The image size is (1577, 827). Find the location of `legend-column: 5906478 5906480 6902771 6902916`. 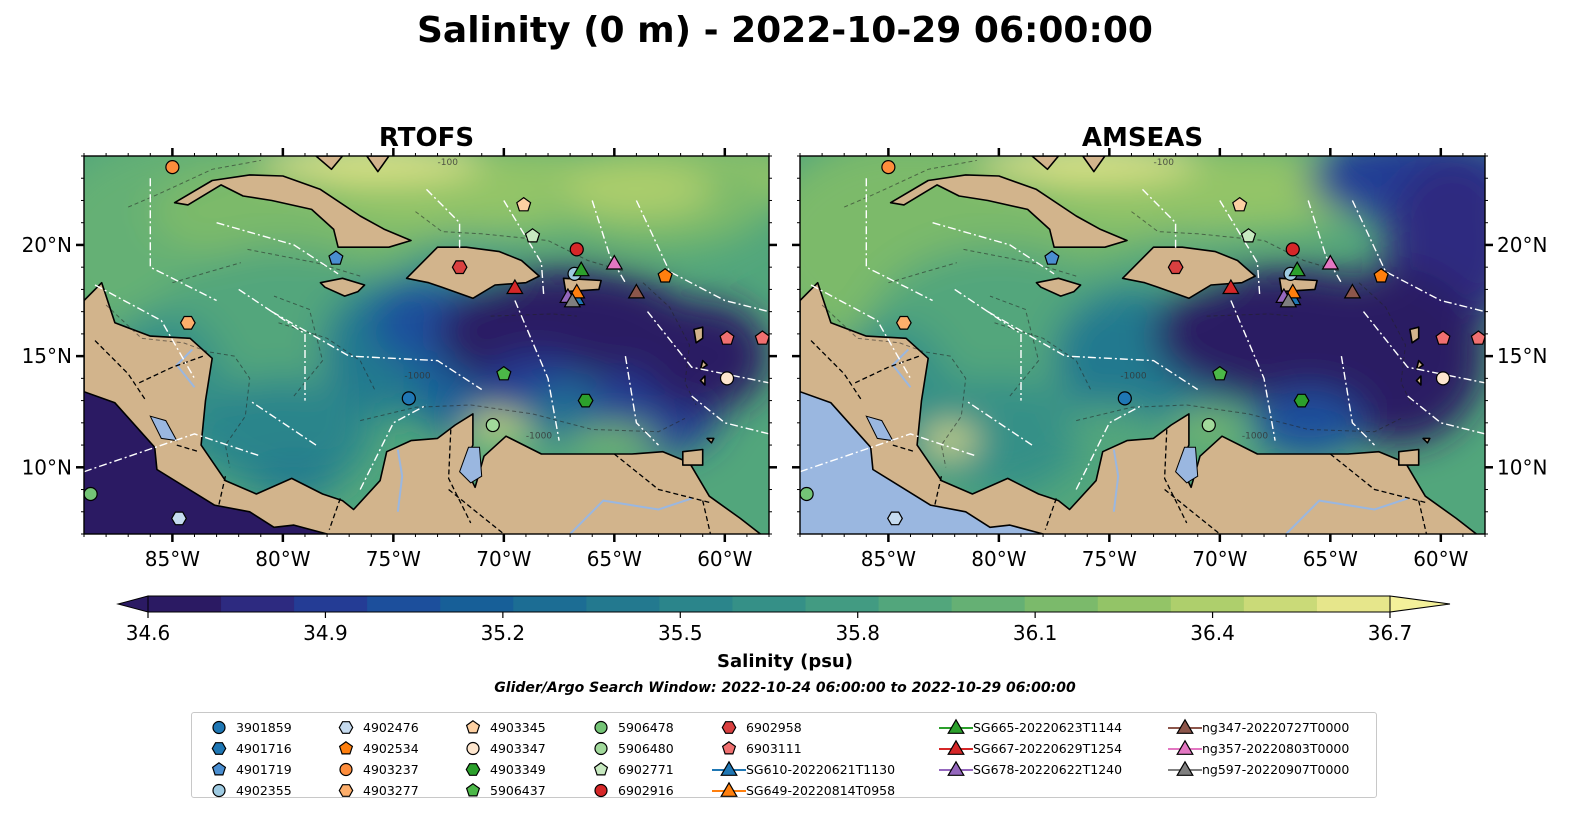

legend-column: 5906478 5906480 6902771 6902916 is located at coordinates (629, 759).